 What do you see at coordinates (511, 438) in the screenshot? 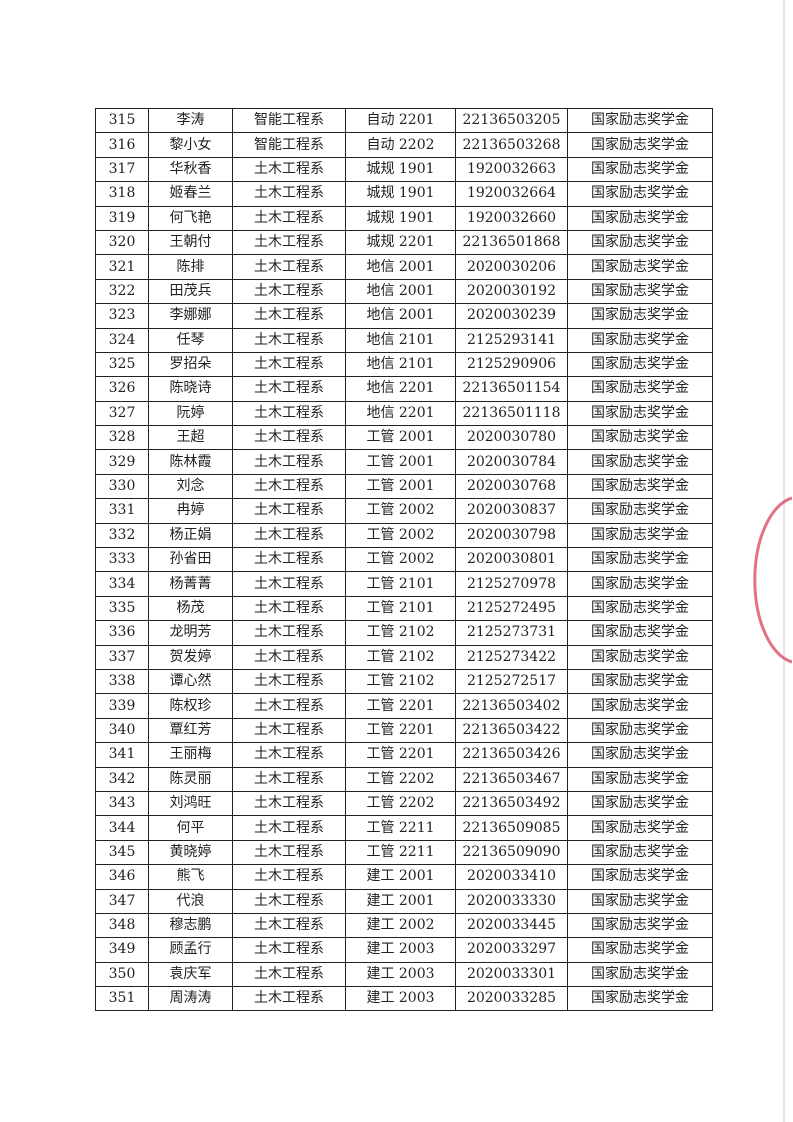
I see `cell-student-id: 2020030780` at bounding box center [511, 438].